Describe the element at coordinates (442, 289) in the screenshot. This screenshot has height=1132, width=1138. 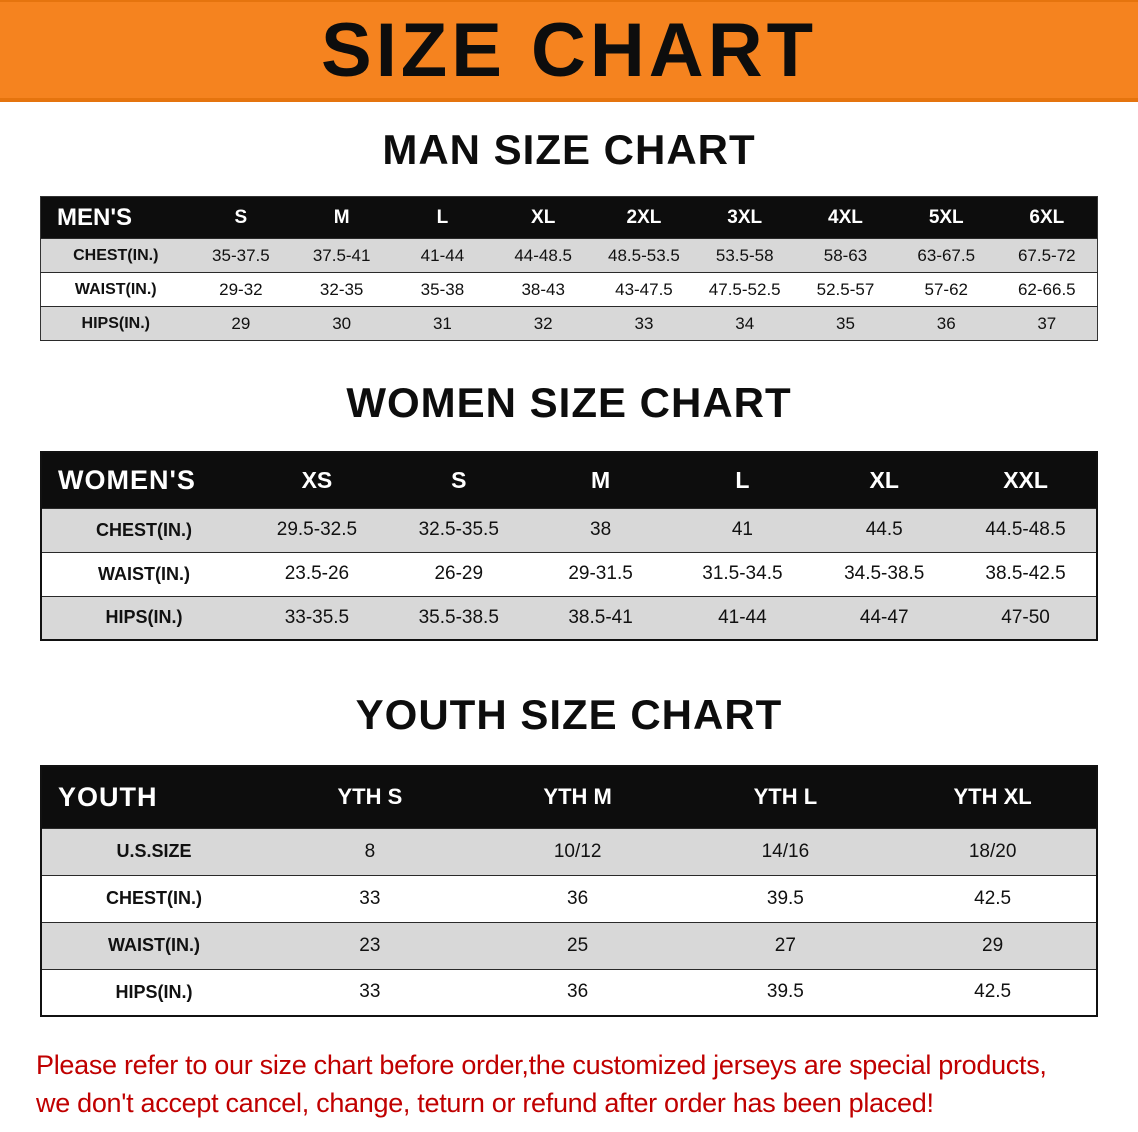
I see `size-value: 35-38` at that location.